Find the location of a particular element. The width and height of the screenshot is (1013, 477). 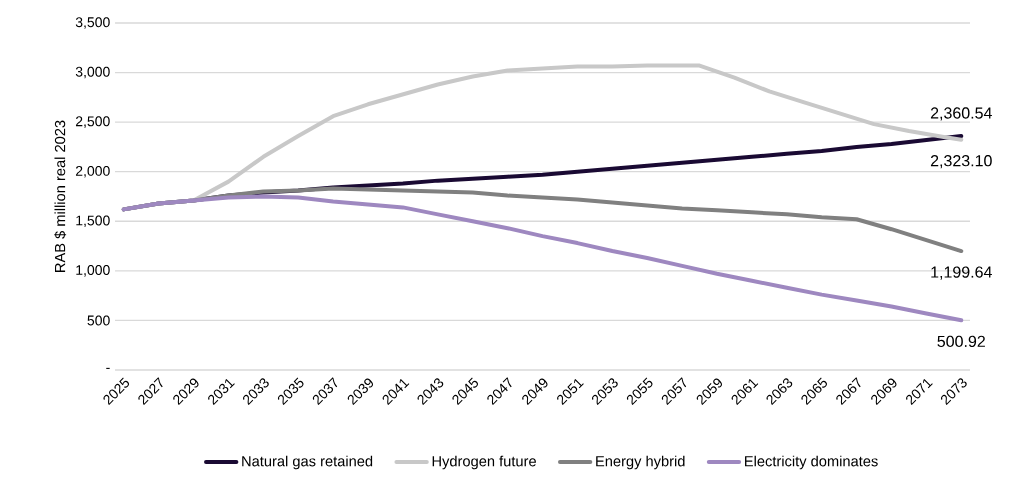

data-label: 2,360.54 is located at coordinates (961, 114).